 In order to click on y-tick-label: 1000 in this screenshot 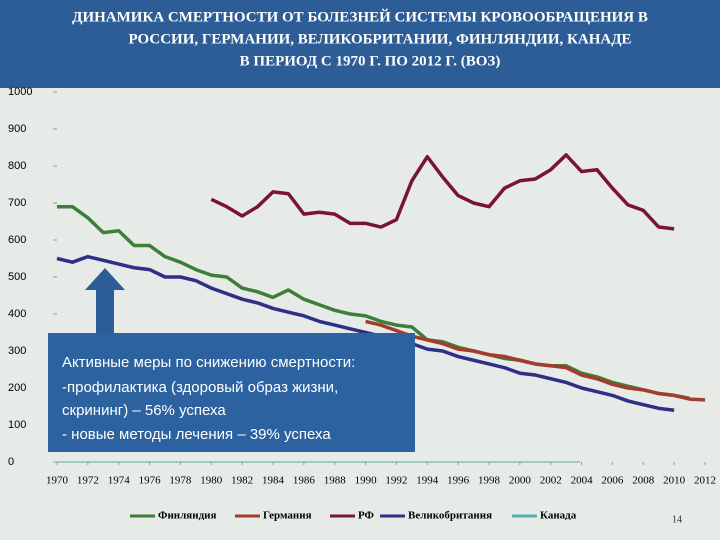, I will do `click(20, 92)`.